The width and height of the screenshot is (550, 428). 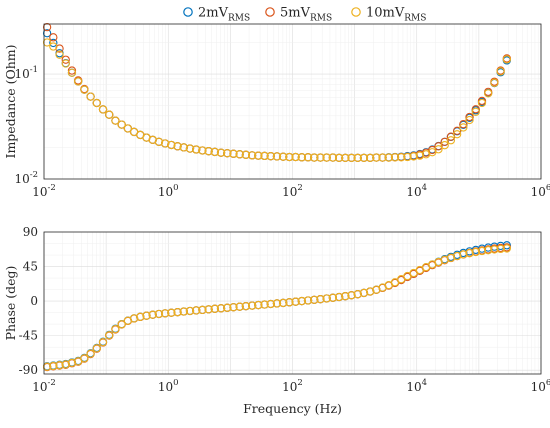 What do you see at coordinates (10, 303) in the screenshot?
I see `phase-ylabel: Phase (deg)` at bounding box center [10, 303].